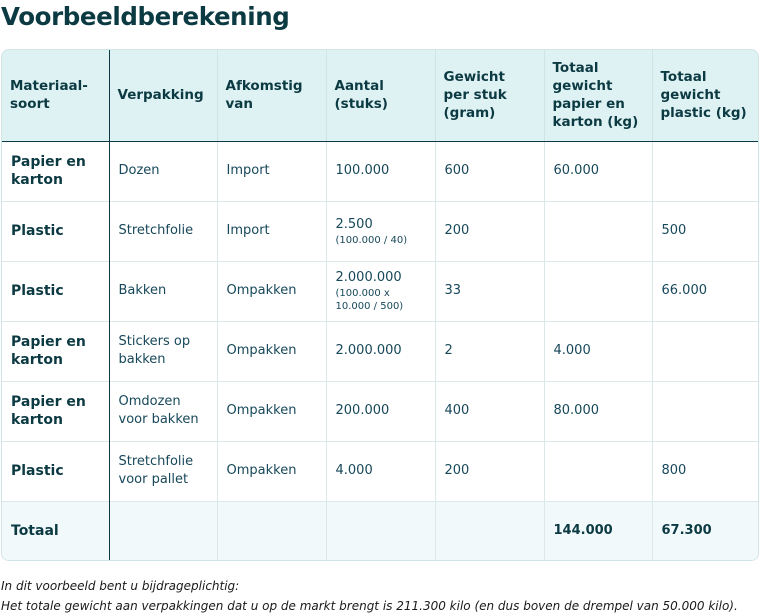  I want to click on header-totaal-plastic: Totaal gewicht plastic (kg), so click(704, 96).